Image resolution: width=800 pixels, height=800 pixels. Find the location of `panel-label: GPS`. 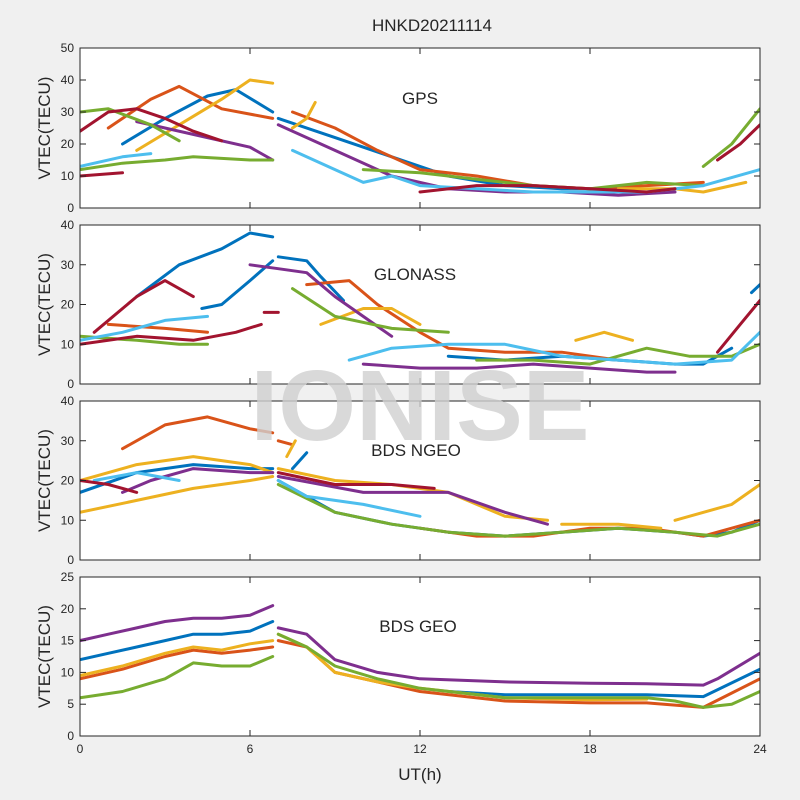

panel-label: GPS is located at coordinates (420, 98).